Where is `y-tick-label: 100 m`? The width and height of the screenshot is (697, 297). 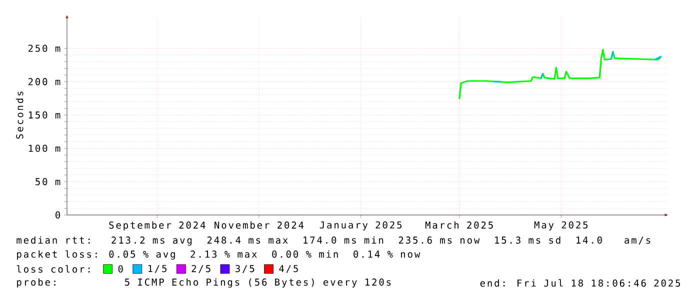
y-tick-label: 100 m is located at coordinates (44, 148).